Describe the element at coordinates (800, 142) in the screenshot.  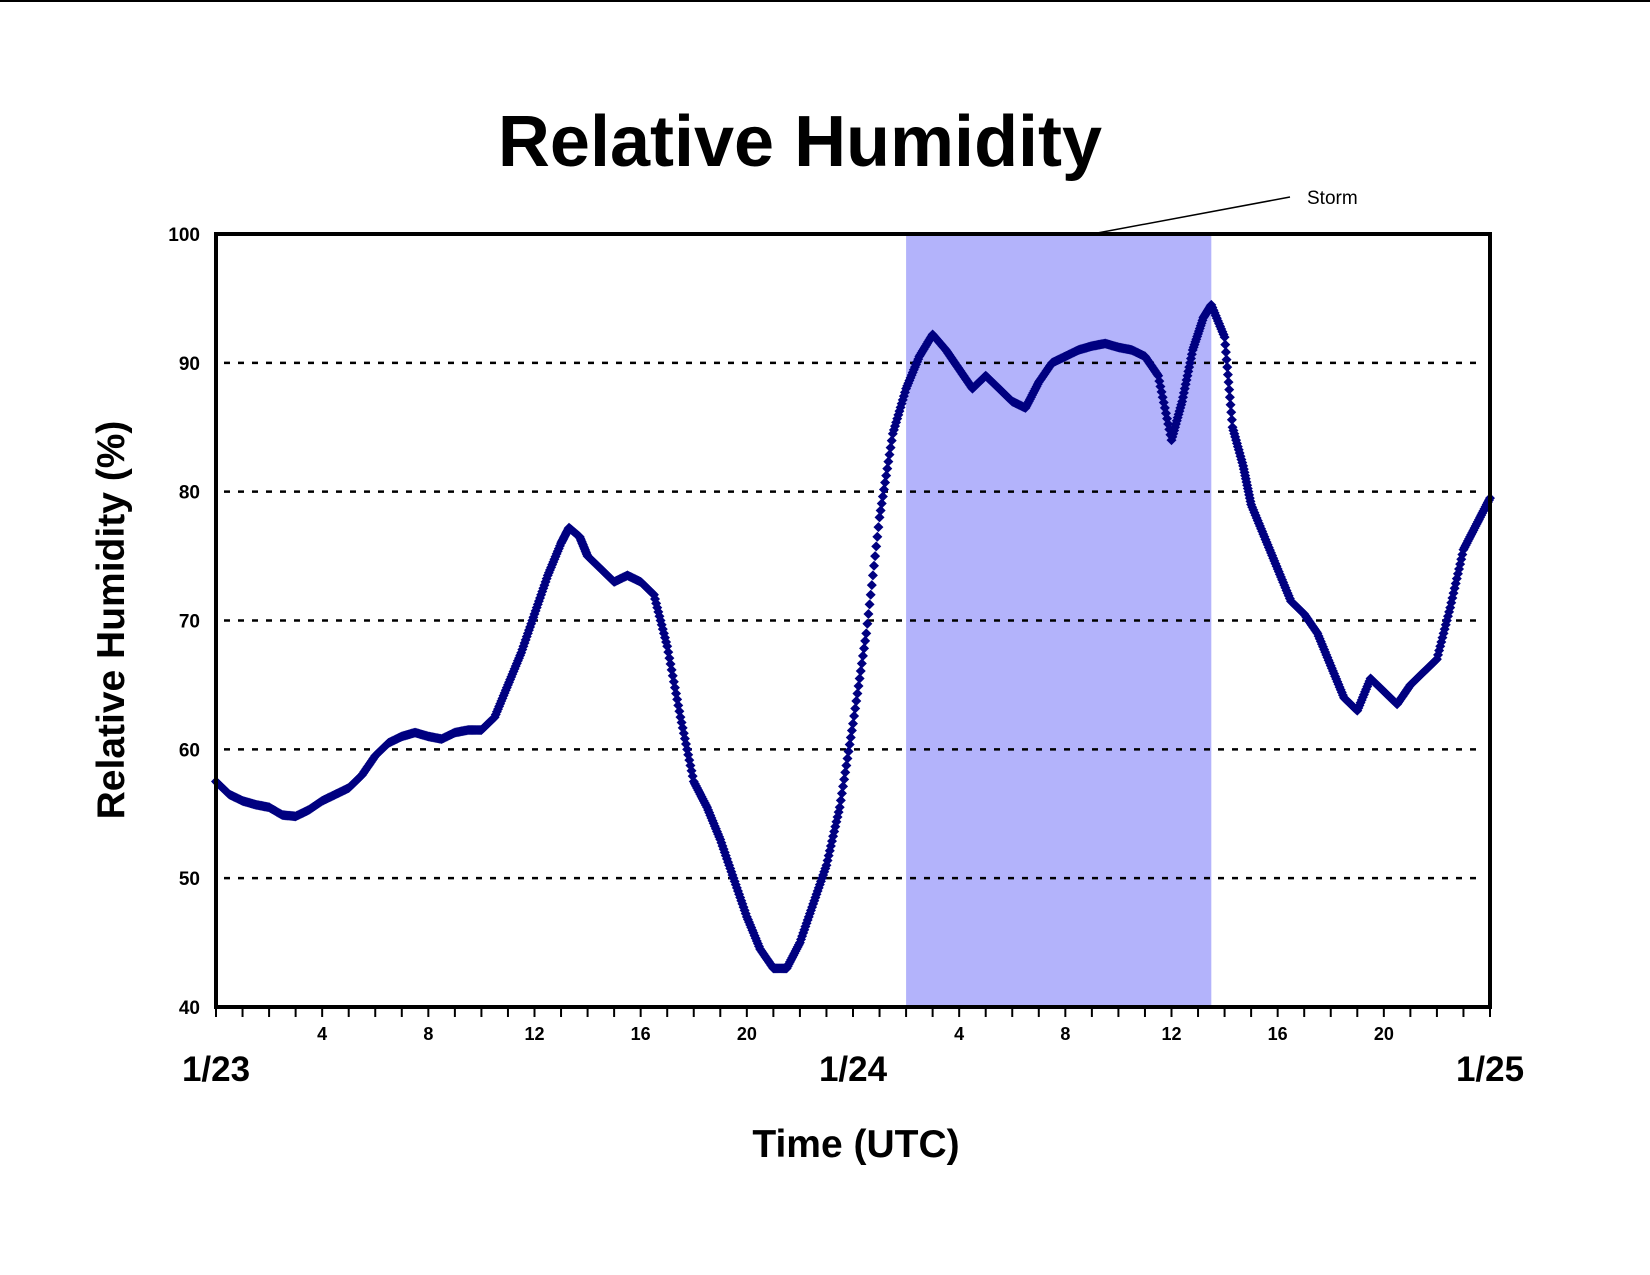
I see `chart-title: Relative Humidity` at that location.